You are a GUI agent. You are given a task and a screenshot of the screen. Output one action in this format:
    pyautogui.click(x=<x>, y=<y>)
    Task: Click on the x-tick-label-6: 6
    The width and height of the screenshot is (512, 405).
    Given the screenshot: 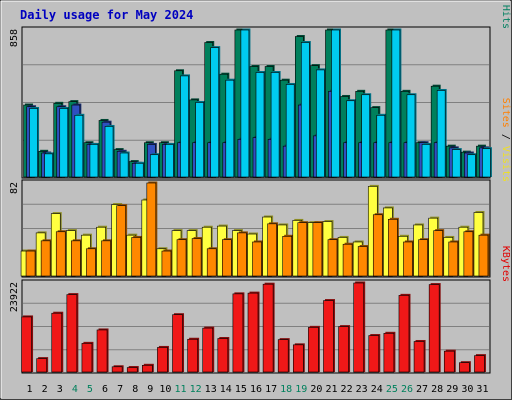 What is the action you would take?
    pyautogui.click(x=105, y=389)
    